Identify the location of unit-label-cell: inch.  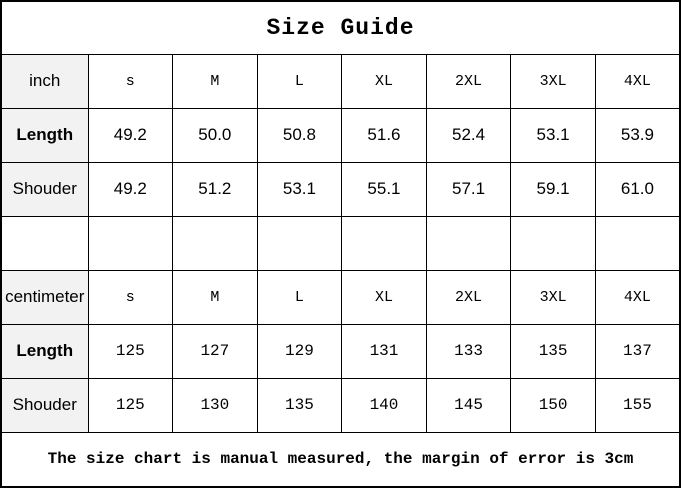
(44, 81).